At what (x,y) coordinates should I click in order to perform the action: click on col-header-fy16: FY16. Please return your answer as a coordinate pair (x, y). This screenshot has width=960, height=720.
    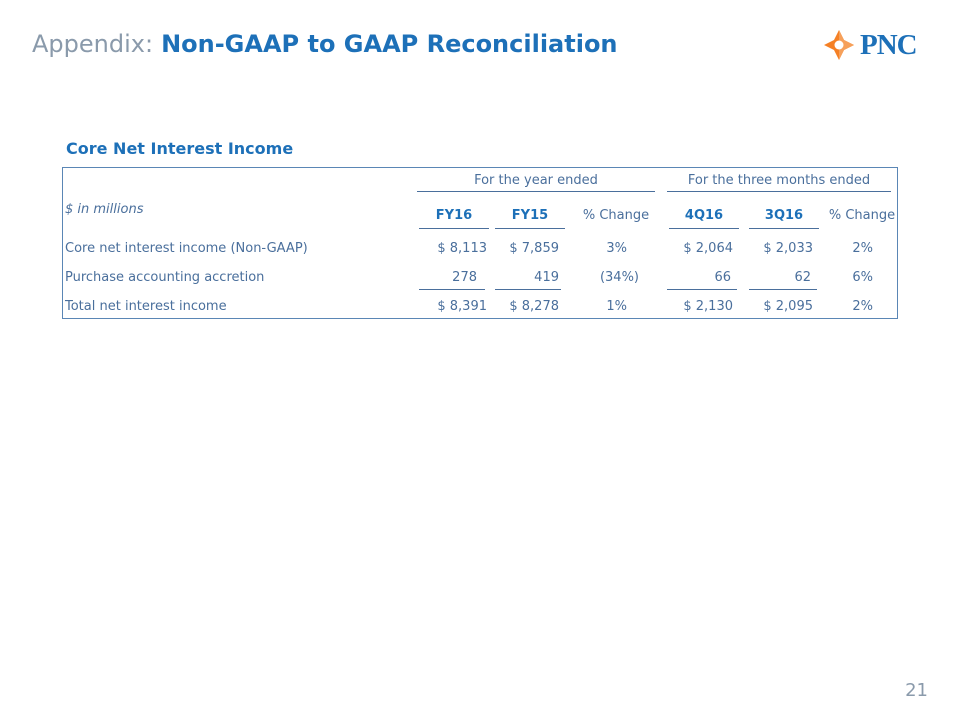
    Looking at the image, I should click on (454, 215).